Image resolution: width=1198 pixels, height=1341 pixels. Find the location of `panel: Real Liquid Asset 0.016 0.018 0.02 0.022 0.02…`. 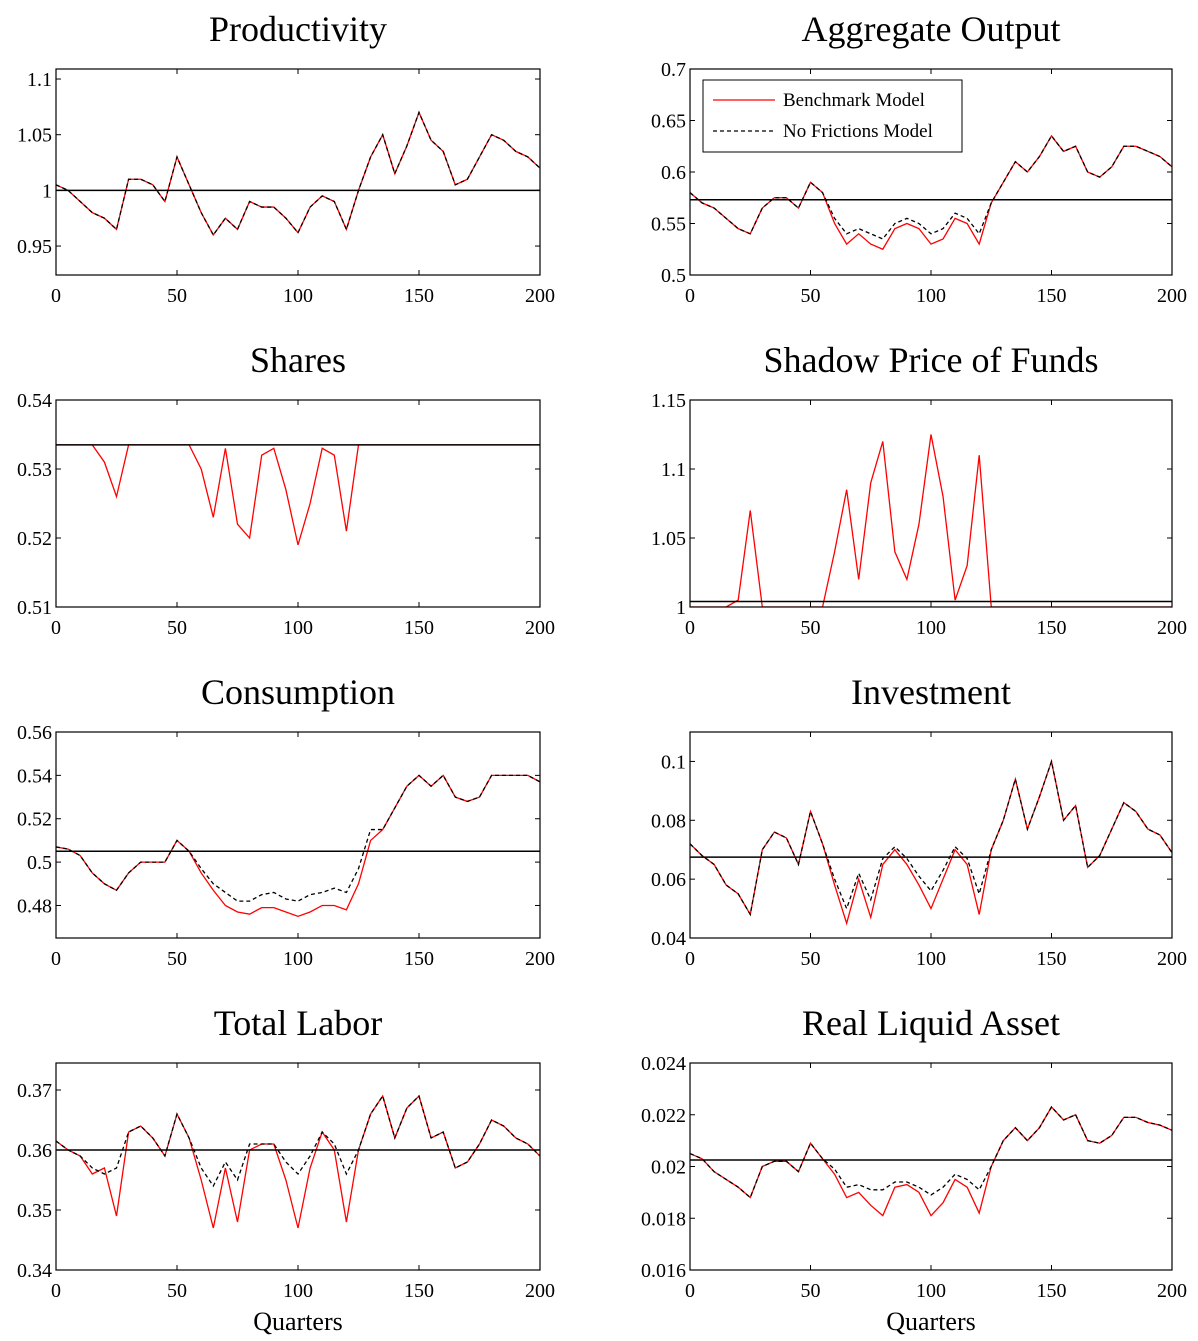

panel: Real Liquid Asset 0.016 0.018 0.02 0.022 0.02… is located at coordinates (914, 1169).